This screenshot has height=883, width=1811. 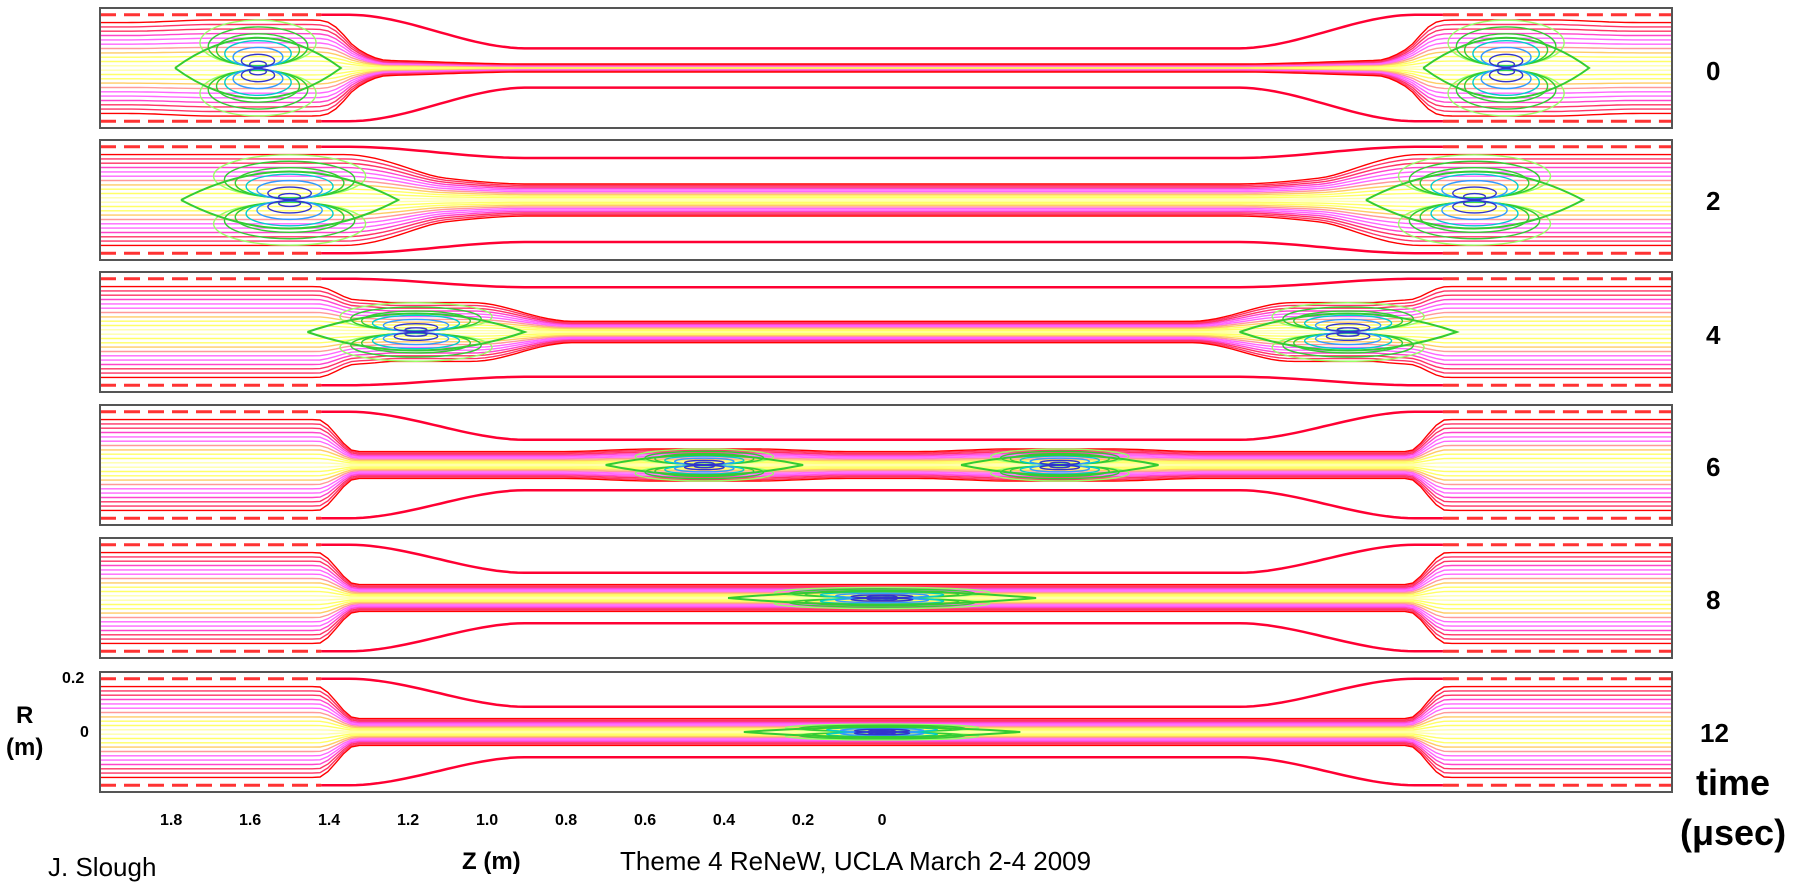 I want to click on author-credit: J. Slough, so click(x=102, y=867).